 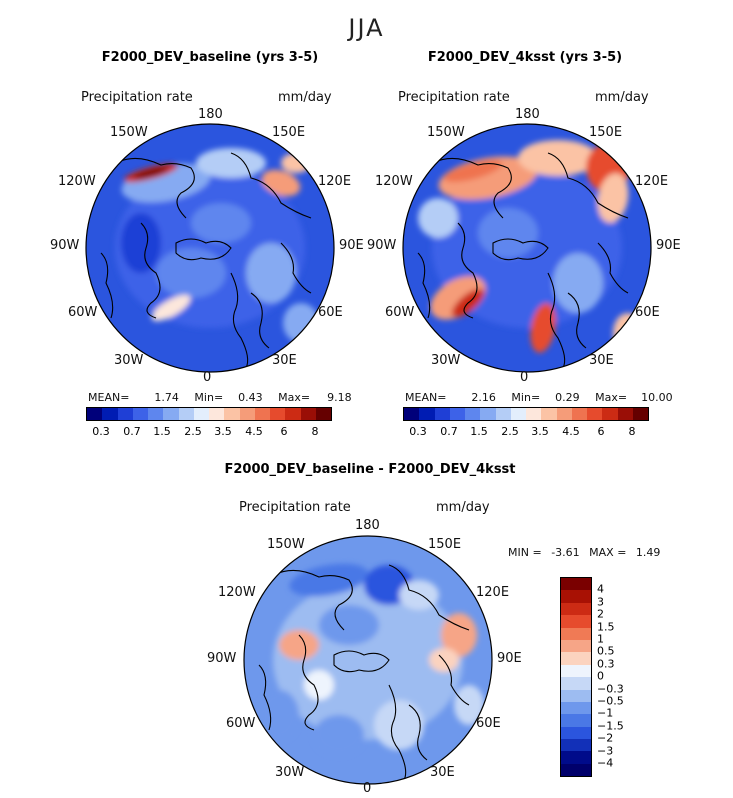 I want to click on max-value: 1.49, so click(x=648, y=552).